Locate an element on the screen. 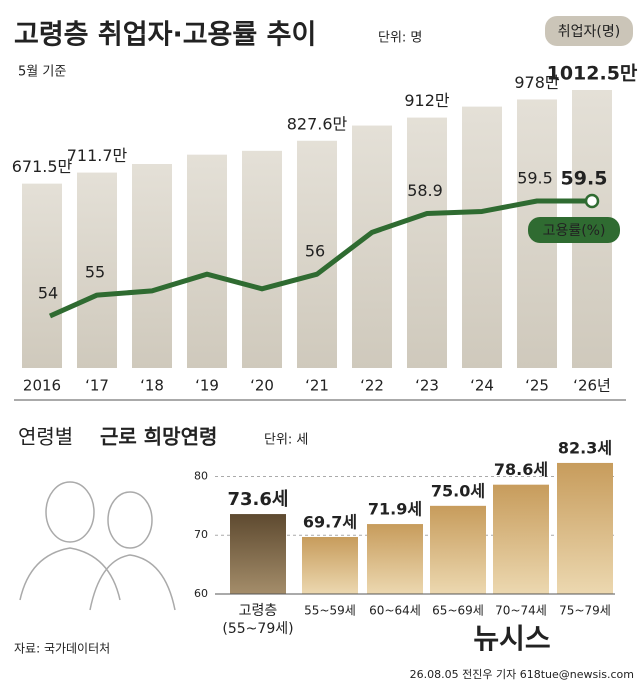 The image size is (640, 686). x-tick-label: 65~69세 is located at coordinates (458, 611).